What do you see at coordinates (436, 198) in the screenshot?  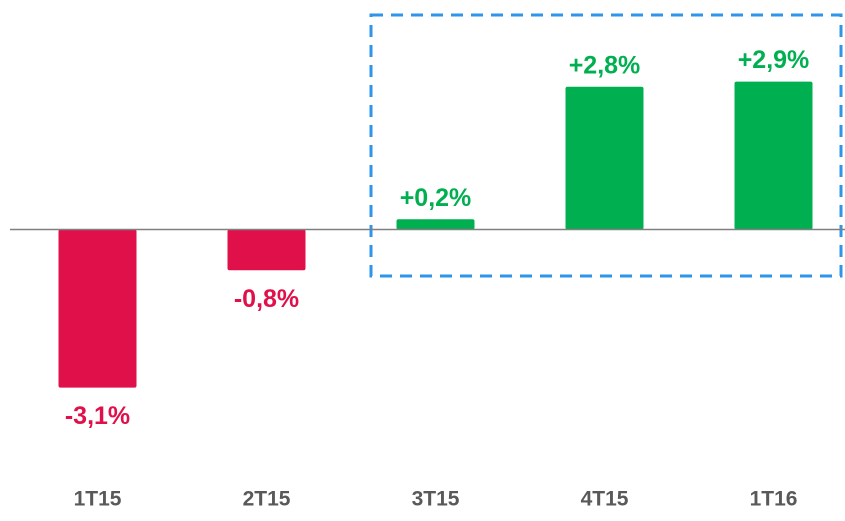 I see `value-label: +0,2%` at bounding box center [436, 198].